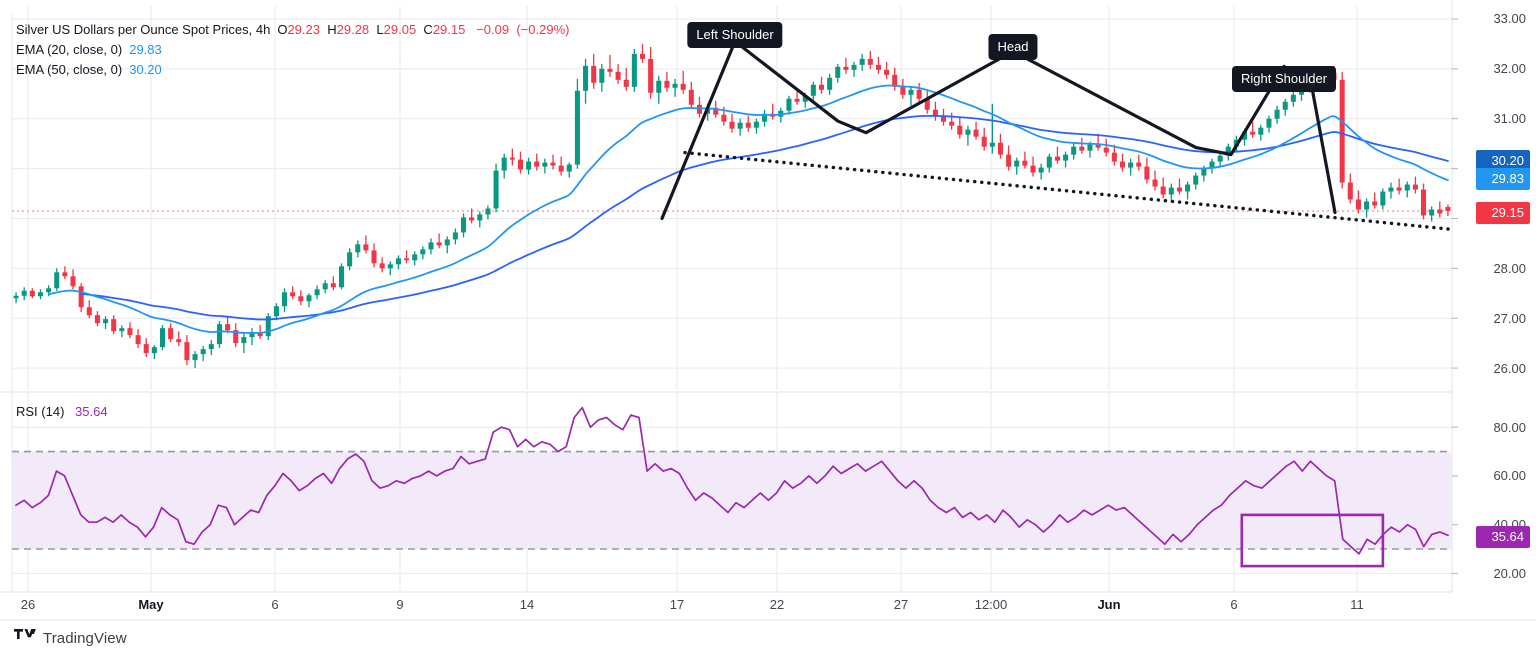  I want to click on rsi-highlight-box, so click(1312, 540).